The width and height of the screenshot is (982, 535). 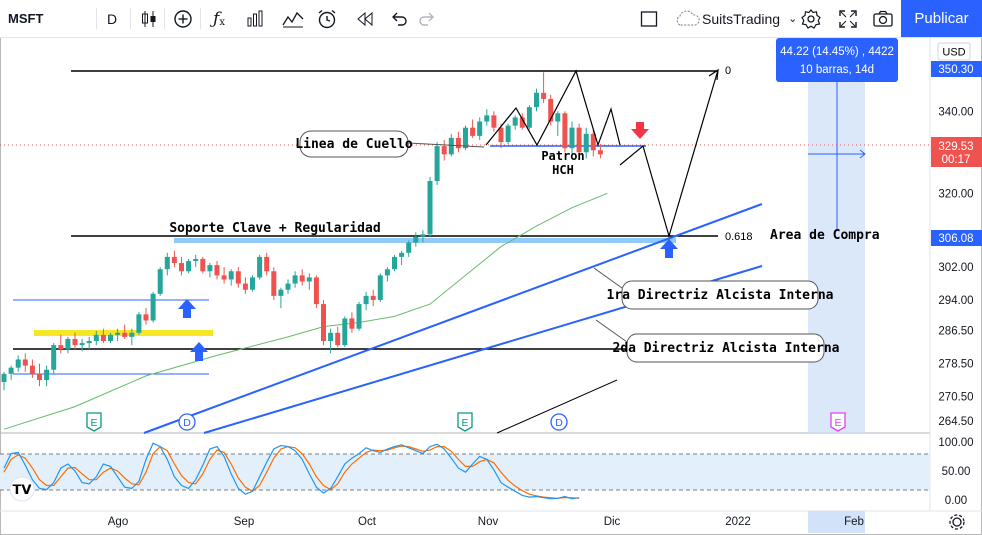 What do you see at coordinates (354, 144) in the screenshot?
I see `neckline-callout` at bounding box center [354, 144].